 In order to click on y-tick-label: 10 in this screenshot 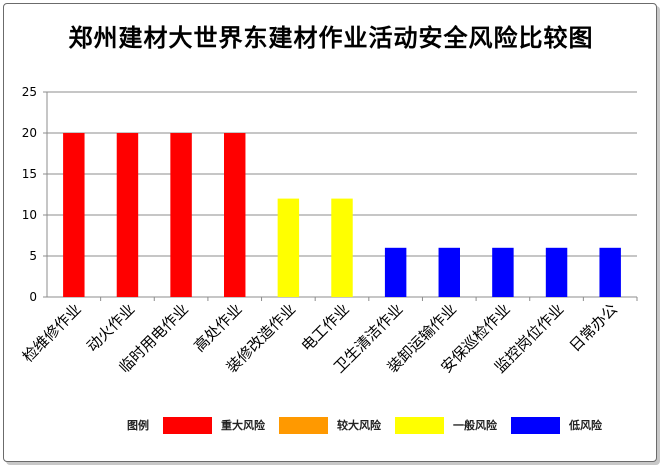, I will do `click(29, 215)`.